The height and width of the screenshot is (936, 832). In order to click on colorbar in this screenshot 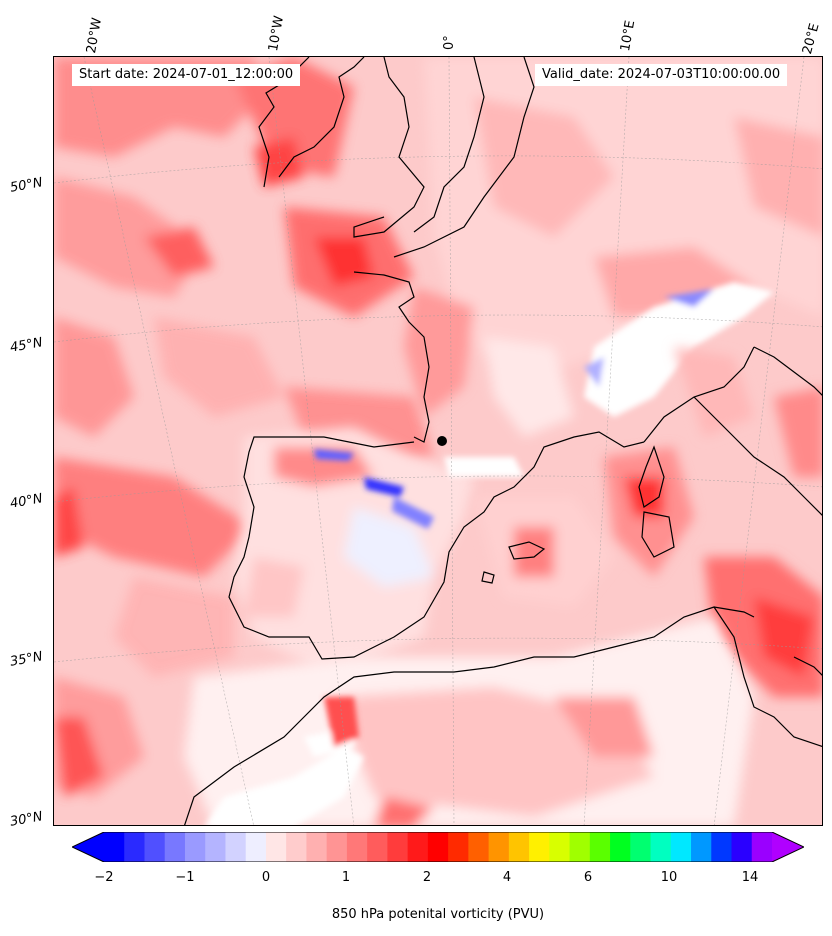, I will do `click(438, 847)`.